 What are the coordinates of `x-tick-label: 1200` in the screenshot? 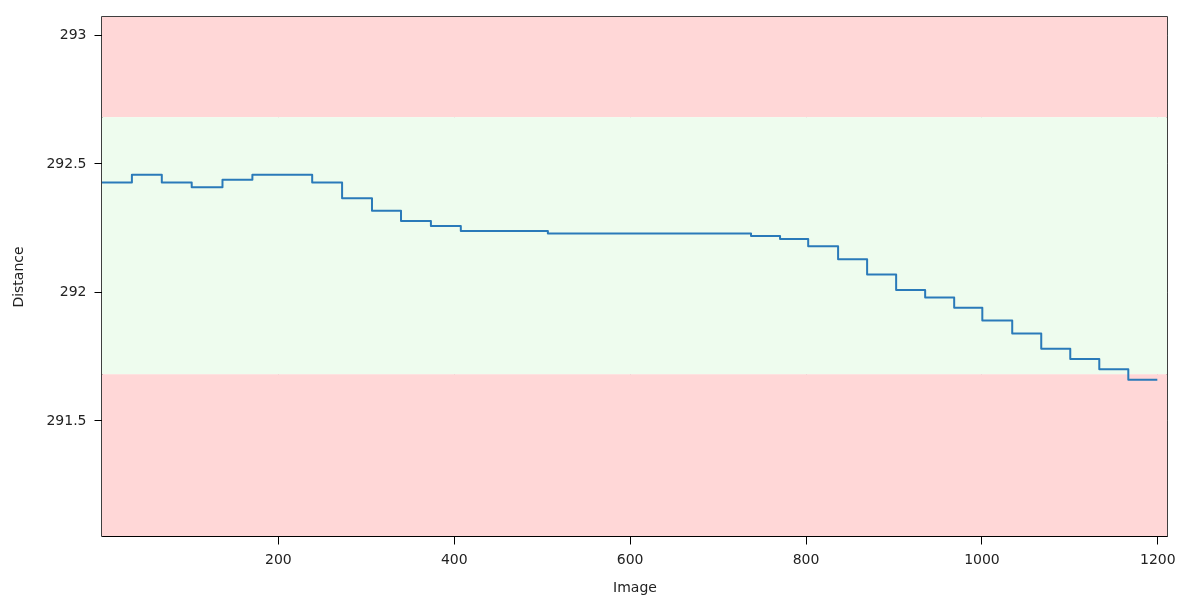 It's located at (1158, 558).